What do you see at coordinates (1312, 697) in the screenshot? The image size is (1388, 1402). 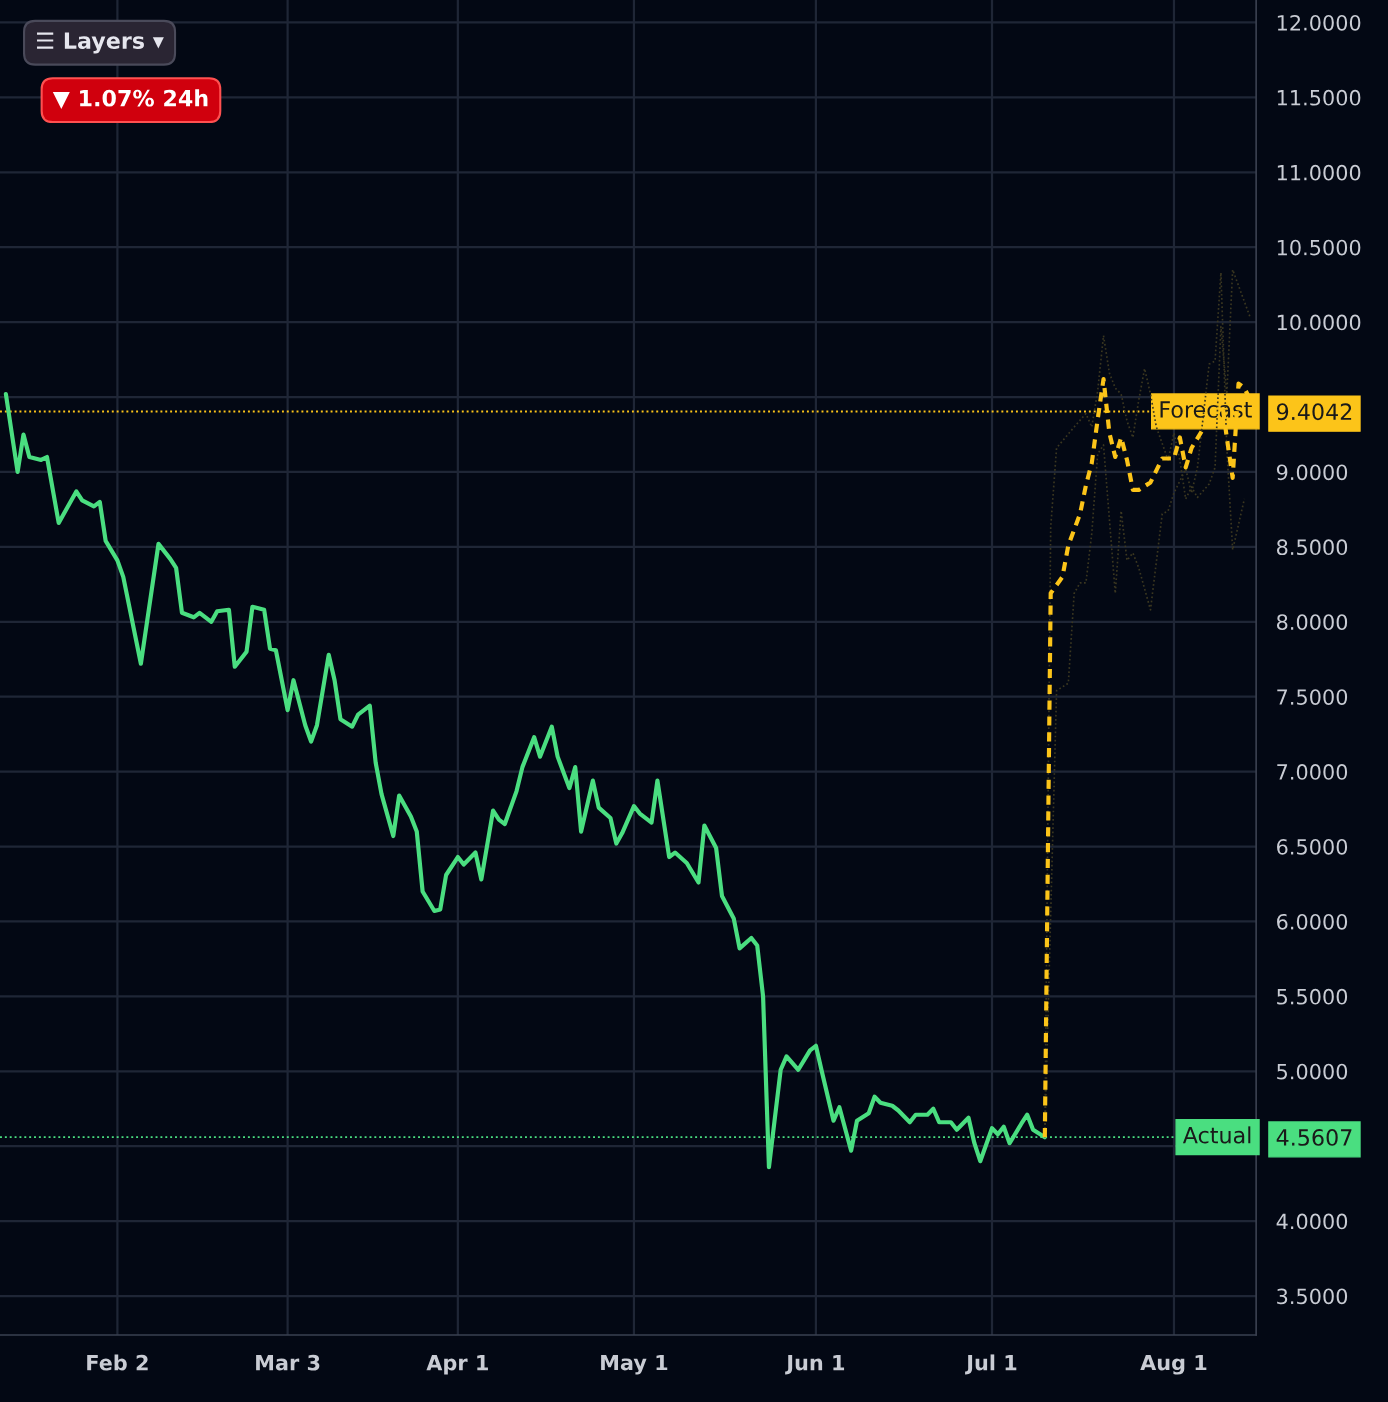 I see `y-tick-label: 7.5000` at bounding box center [1312, 697].